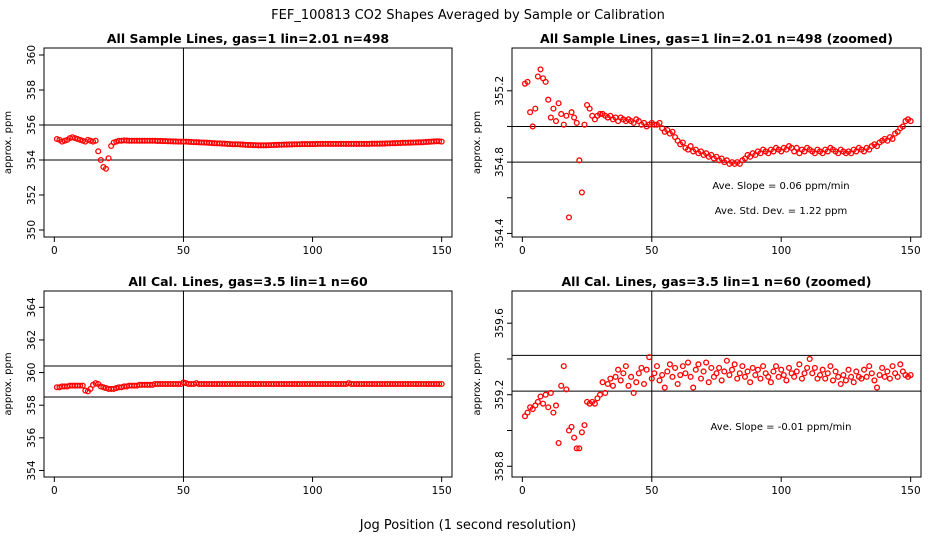 The width and height of the screenshot is (936, 540). What do you see at coordinates (911, 251) in the screenshot?
I see `x-tick-label: 150` at bounding box center [911, 251].